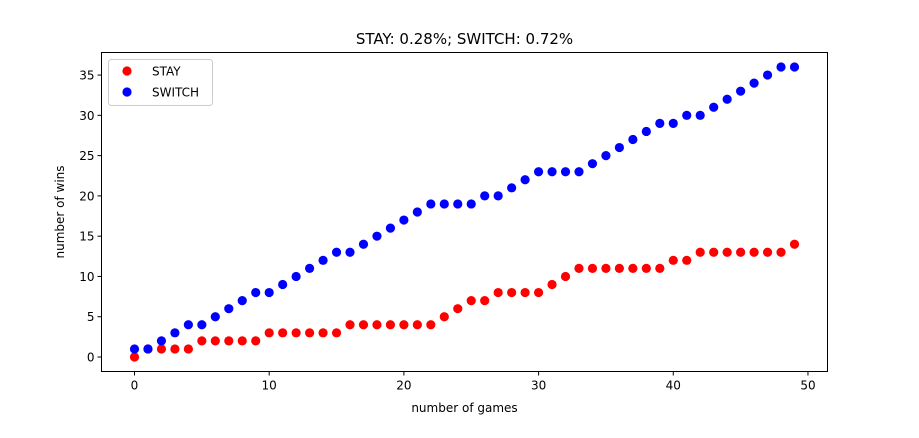  What do you see at coordinates (127, 92) in the screenshot?
I see `legend-marker-switch` at bounding box center [127, 92].